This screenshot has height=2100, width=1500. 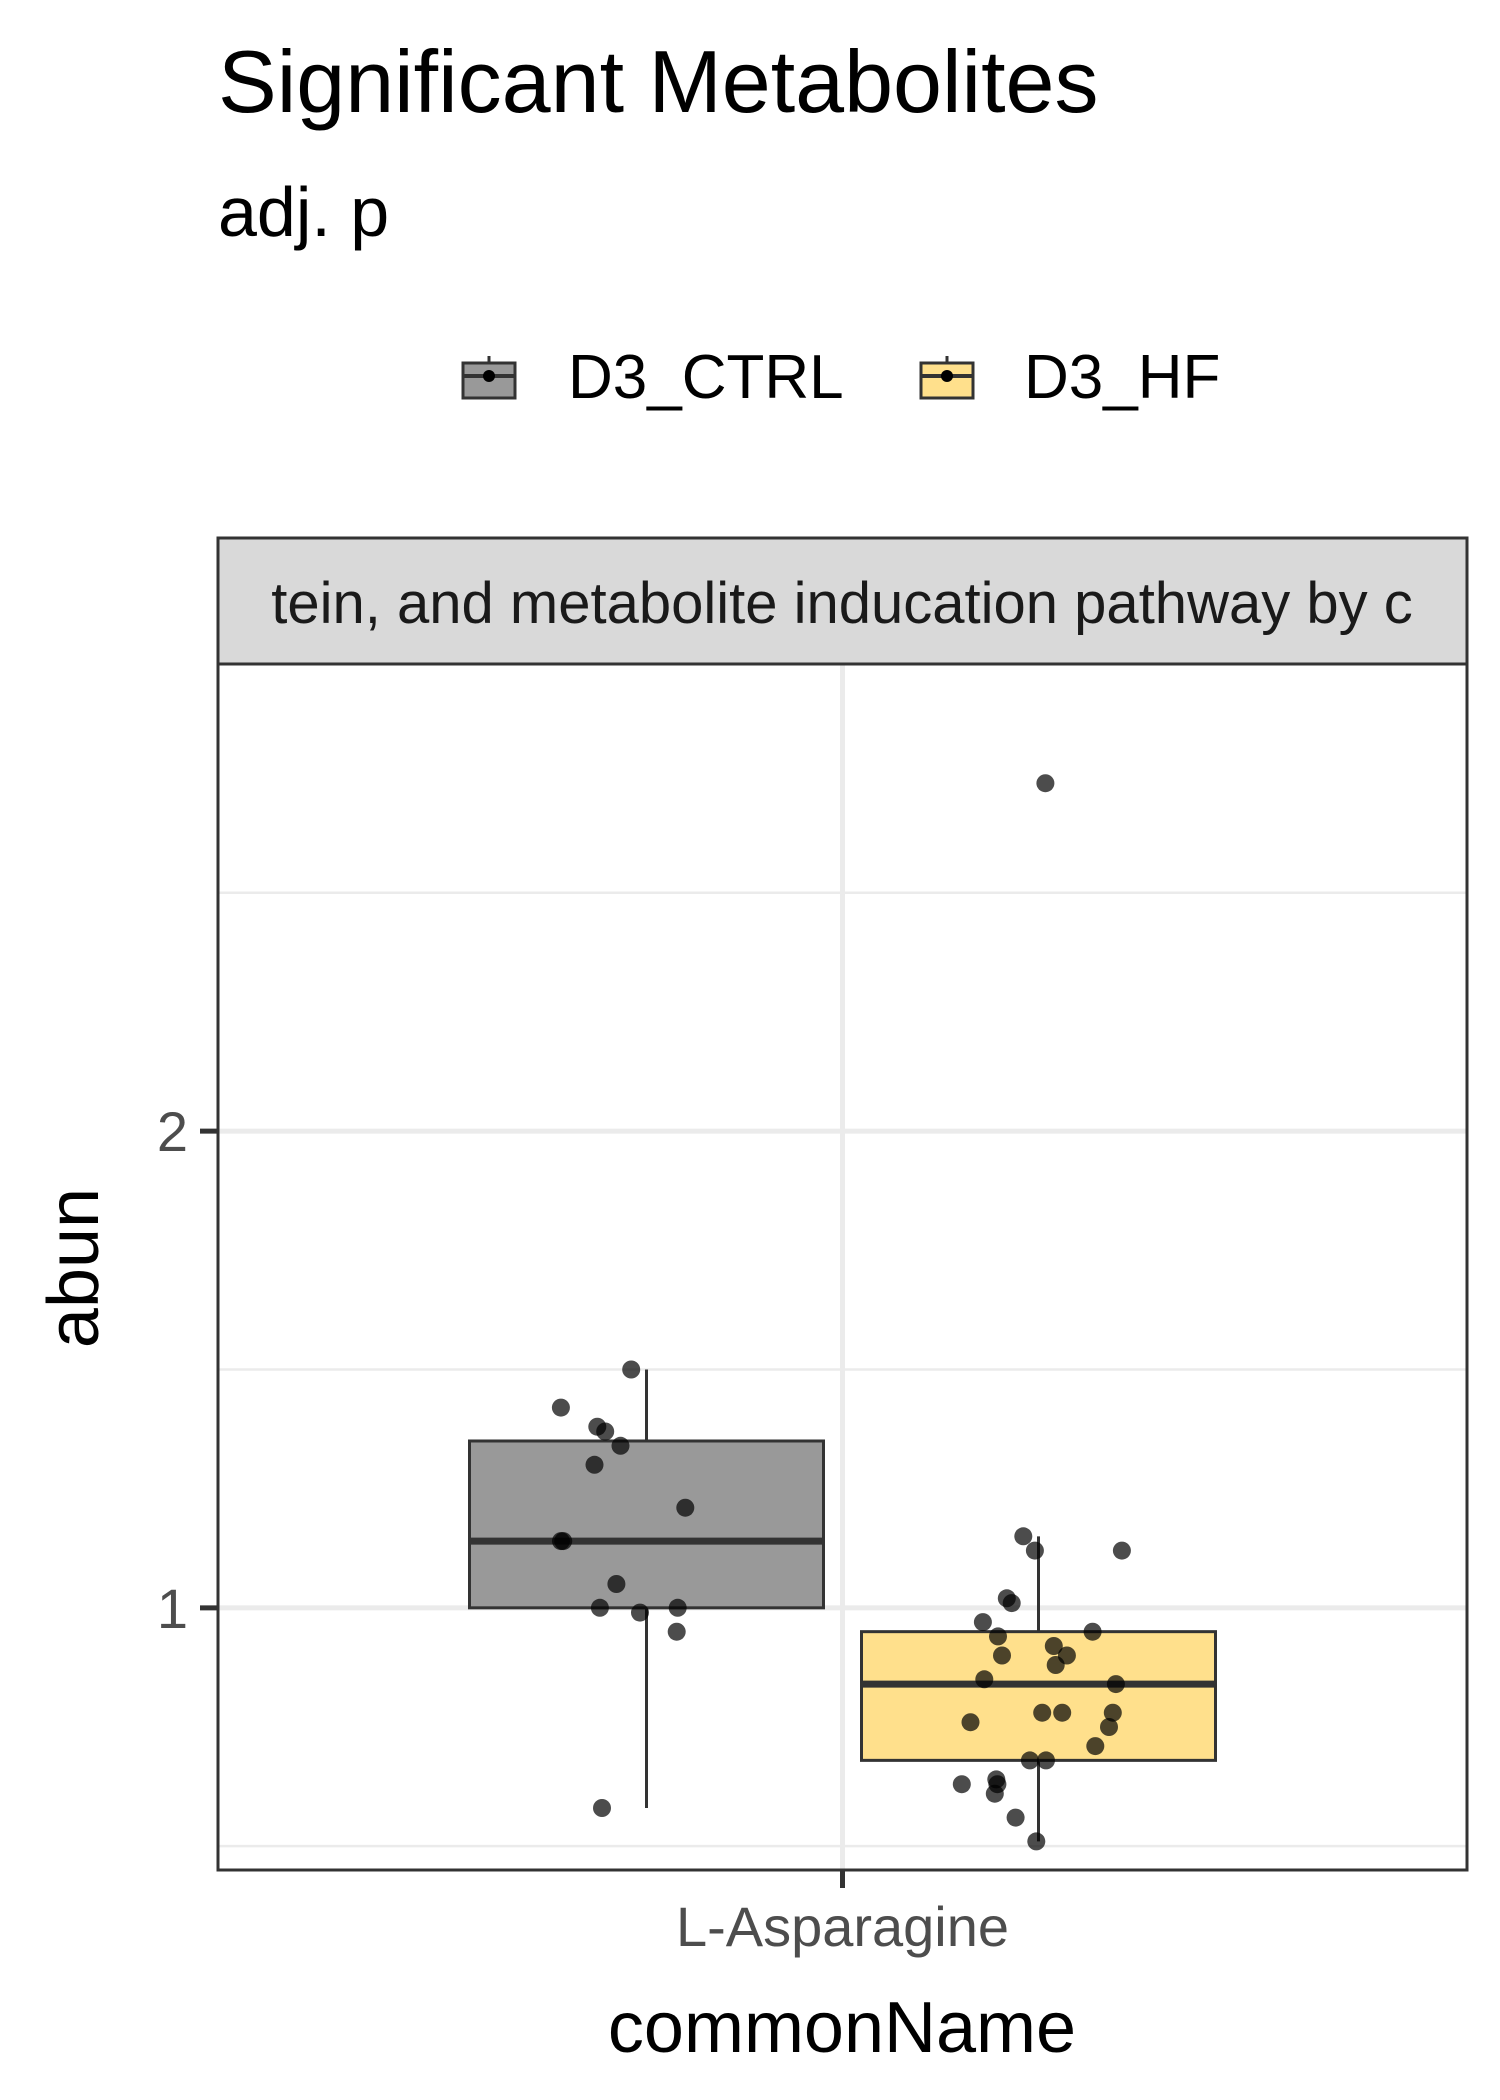 What do you see at coordinates (706, 377) in the screenshot?
I see `legend-label-d3-ctrl: D3_CTRL` at bounding box center [706, 377].